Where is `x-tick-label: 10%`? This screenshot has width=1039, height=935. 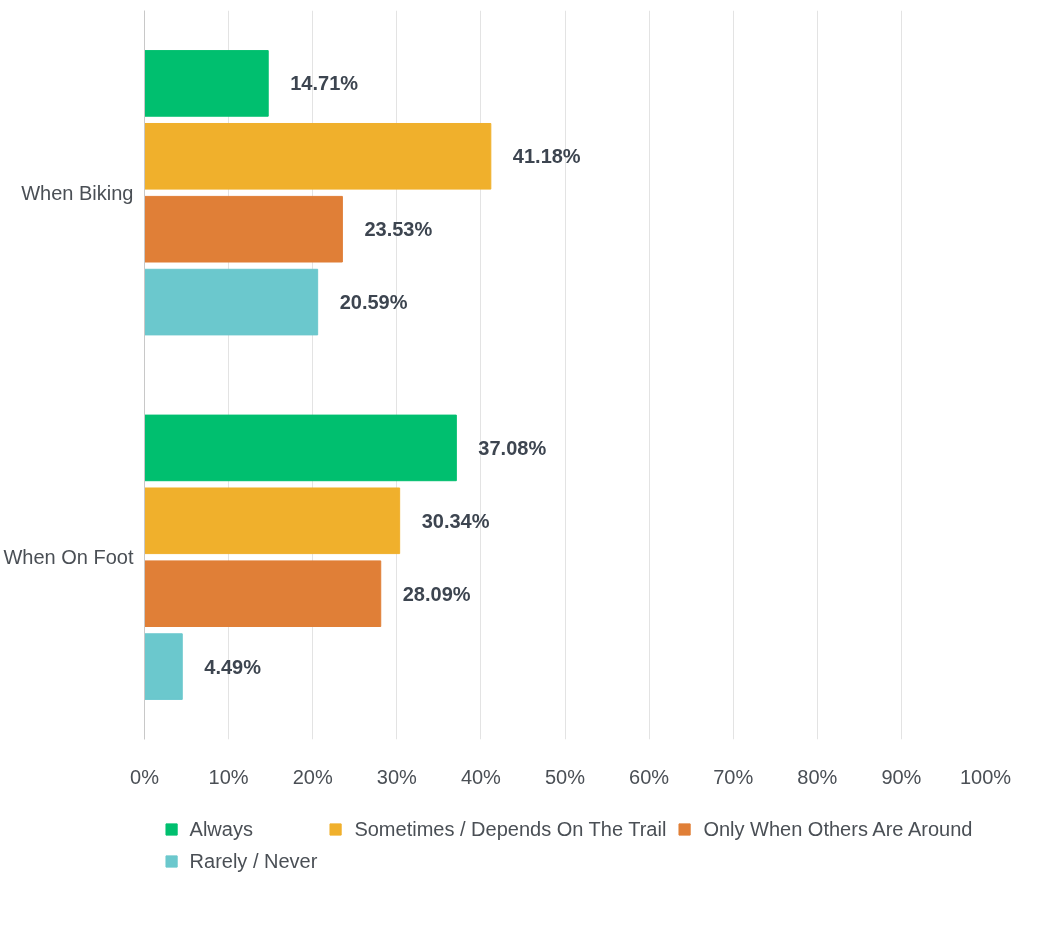
x-tick-label: 10% is located at coordinates (228, 776).